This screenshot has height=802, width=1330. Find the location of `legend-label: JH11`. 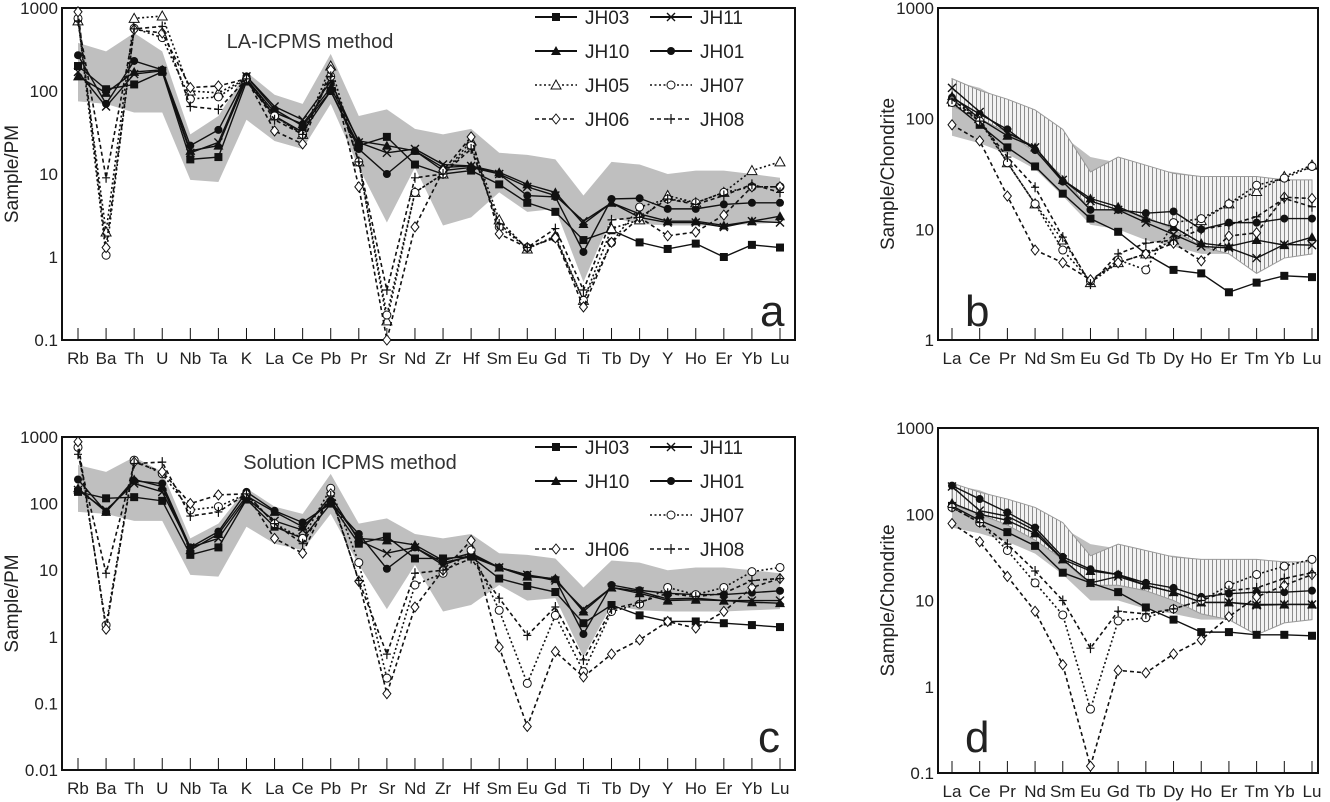

legend-label: JH11 is located at coordinates (721, 448).